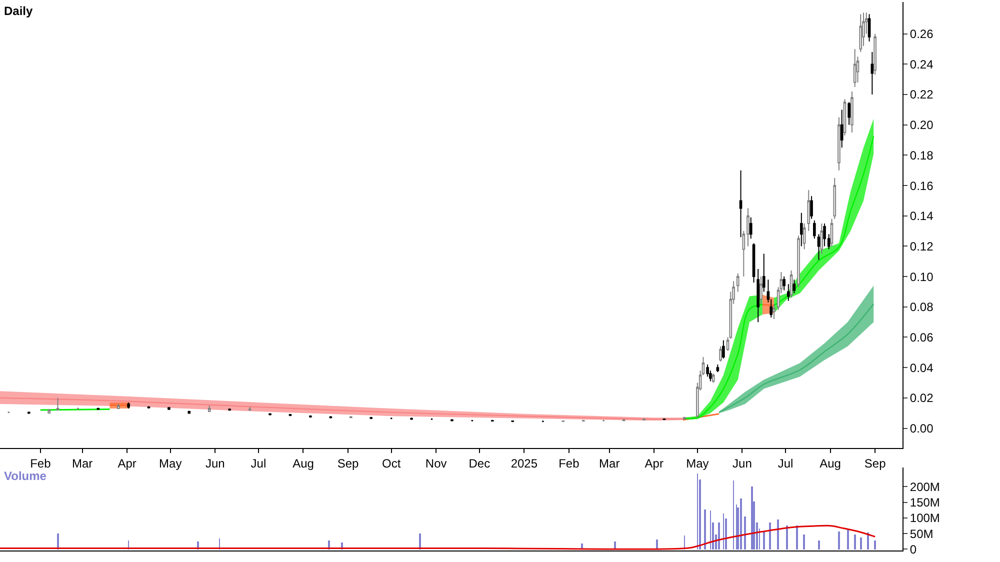 The image size is (1000, 562). I want to click on chart-title: Volume, so click(25, 476).